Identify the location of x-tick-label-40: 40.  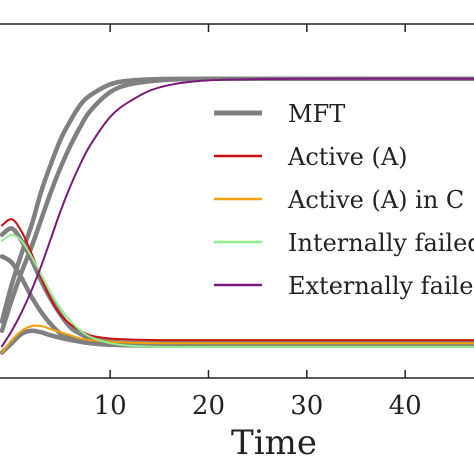
(405, 406).